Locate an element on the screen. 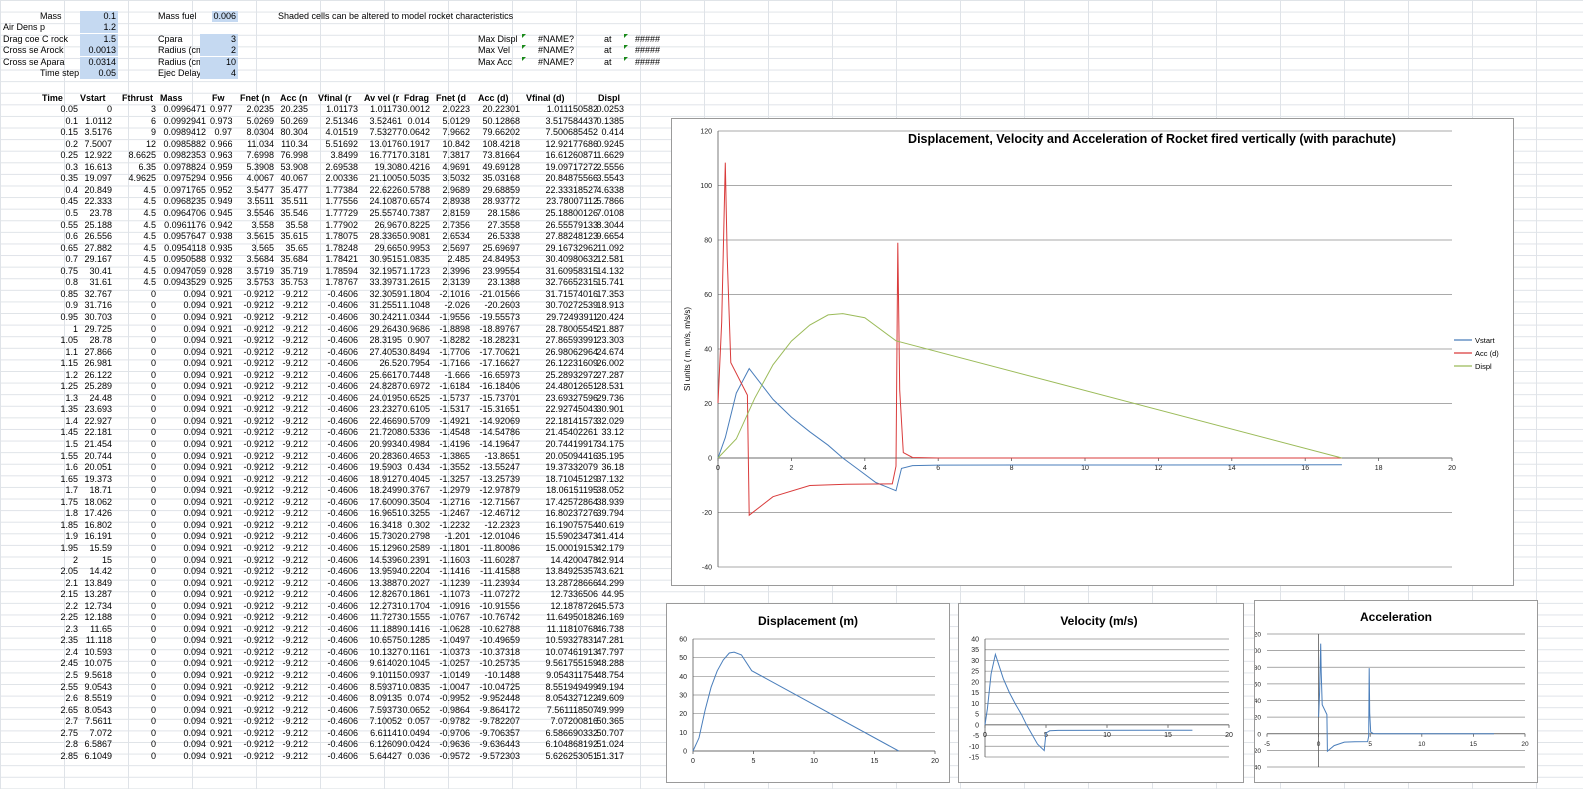 The image size is (1583, 789). table-cell: 16.3418 is located at coordinates (385, 524).